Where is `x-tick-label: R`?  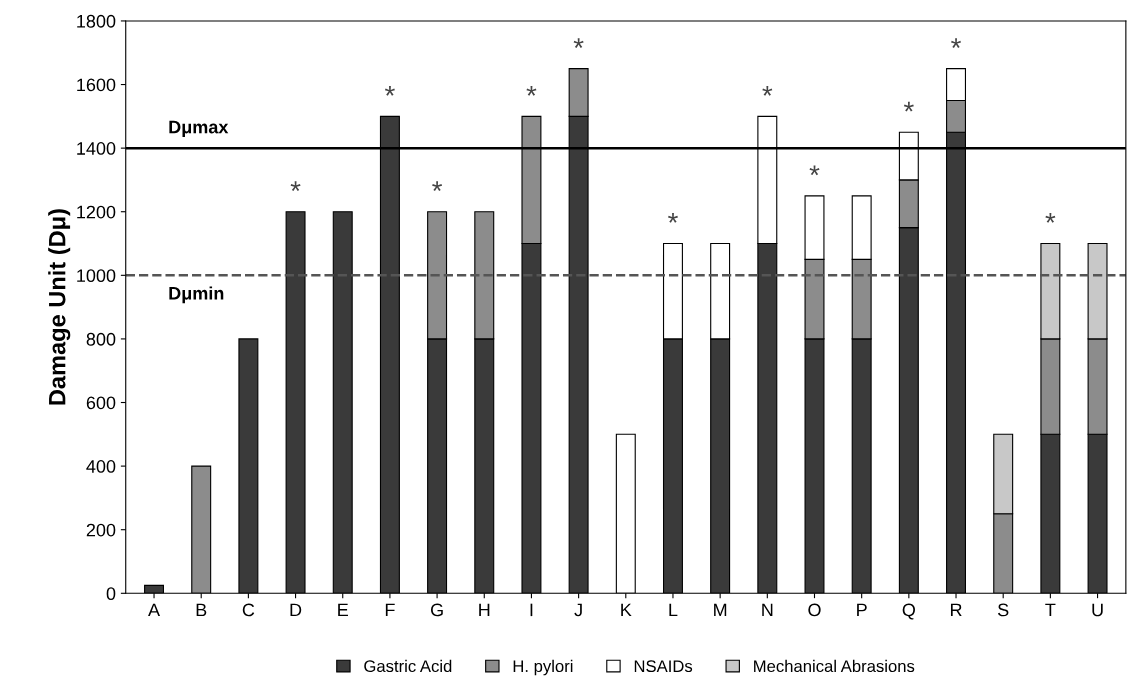 x-tick-label: R is located at coordinates (956, 610).